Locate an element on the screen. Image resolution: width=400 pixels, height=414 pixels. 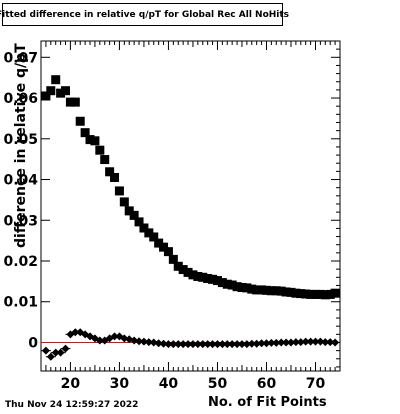
y-tick-label: 0.07 is located at coordinates (20, 58).